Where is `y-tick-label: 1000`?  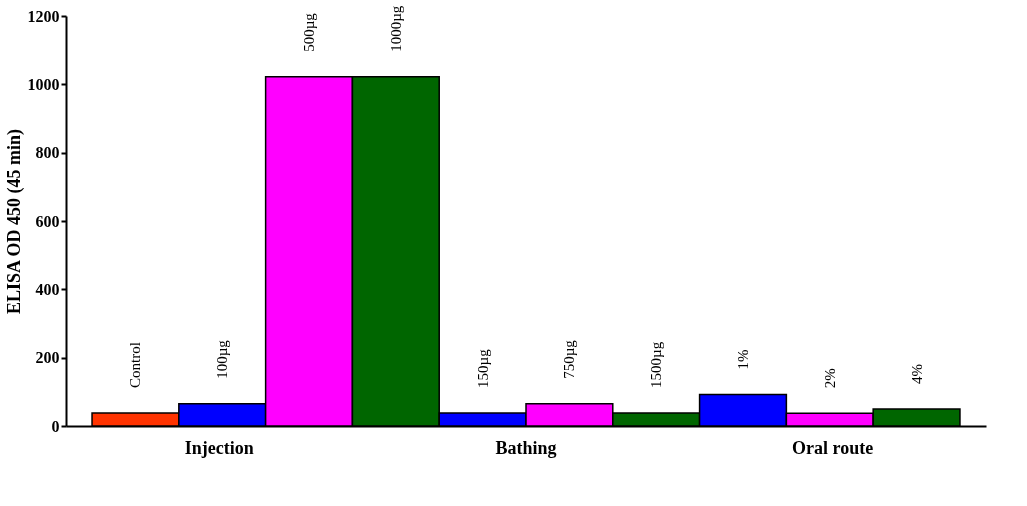
y-tick-label: 1000 is located at coordinates (43, 84).